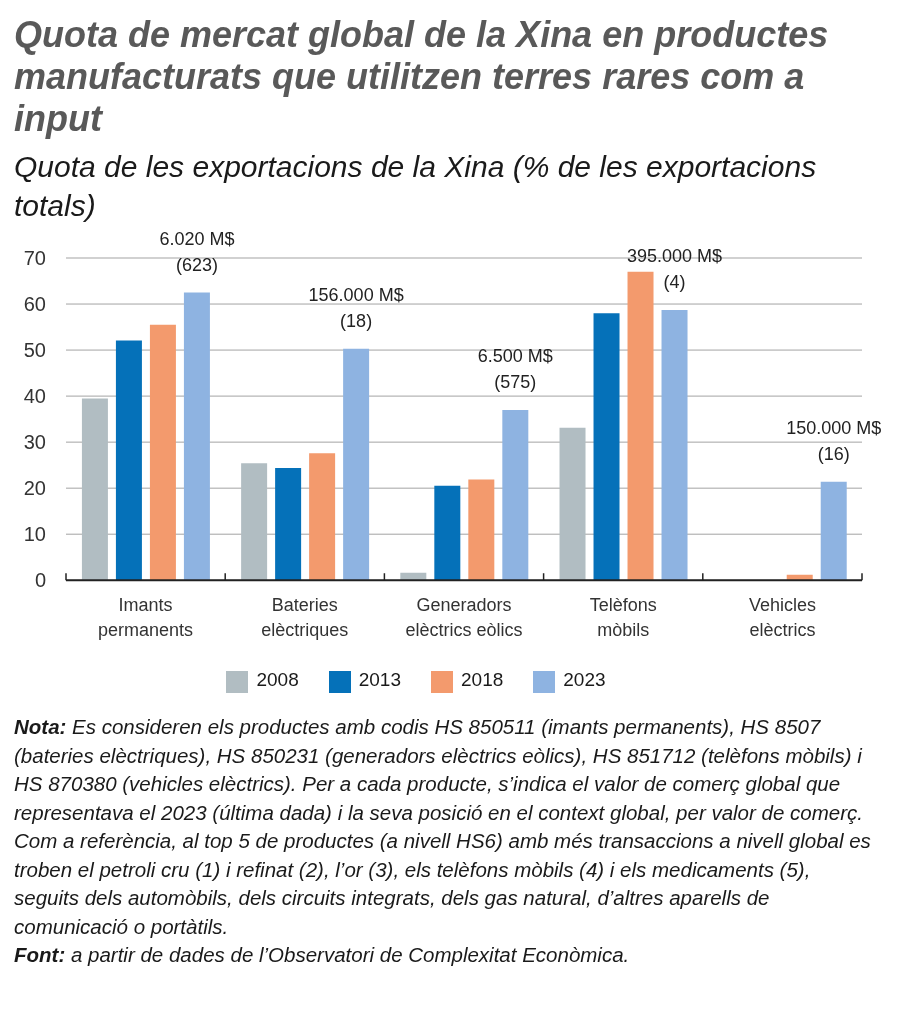 This screenshot has height=1019, width=900. Describe the element at coordinates (305, 618) in the screenshot. I see `x-tick-label: Bateries elèctriques` at that location.